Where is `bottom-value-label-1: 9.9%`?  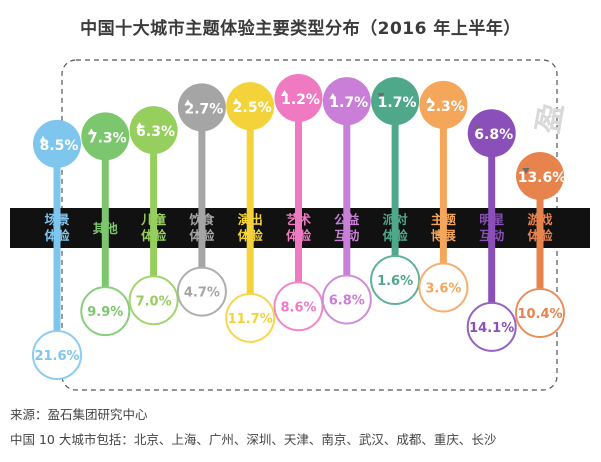
bottom-value-label-1: 9.9% is located at coordinates (105, 312).